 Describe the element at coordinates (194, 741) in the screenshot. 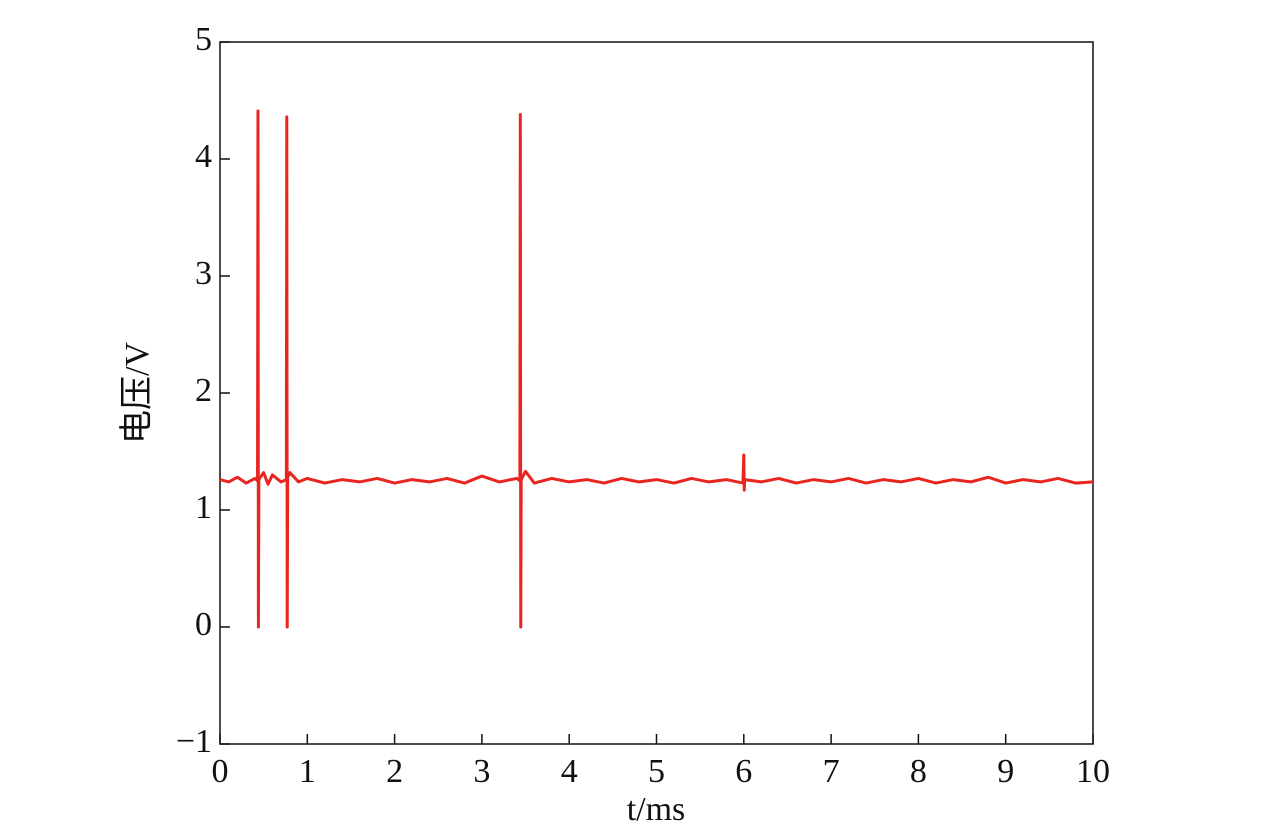

I see `y-tick-label: −1` at that location.